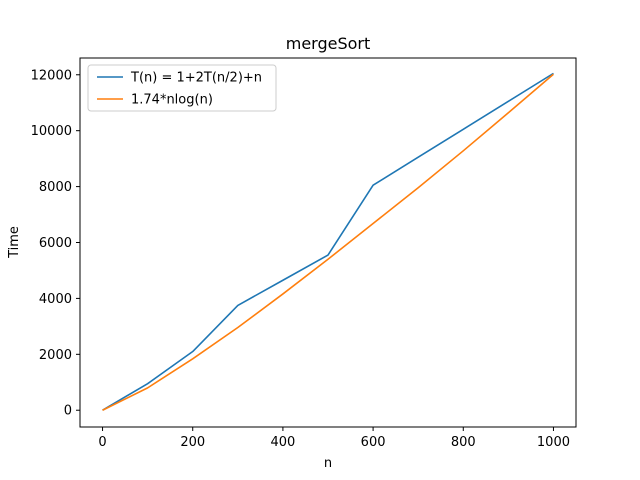 The width and height of the screenshot is (640, 480). I want to click on x-tick-label: 600, so click(373, 442).